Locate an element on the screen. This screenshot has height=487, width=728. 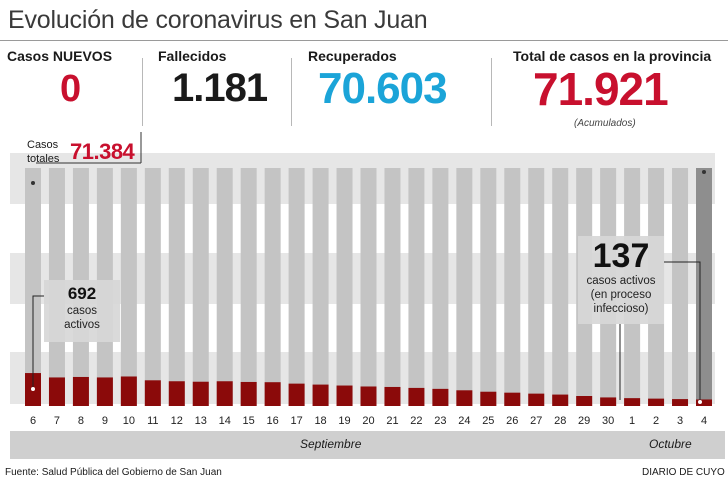
x-tick-label: 4 is located at coordinates (704, 421).